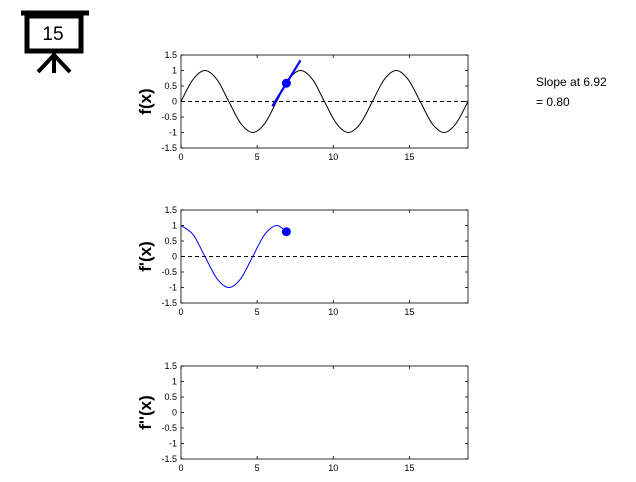 The width and height of the screenshot is (636, 482). What do you see at coordinates (145, 256) in the screenshot?
I see `y-axis-label: f'(x)` at bounding box center [145, 256].